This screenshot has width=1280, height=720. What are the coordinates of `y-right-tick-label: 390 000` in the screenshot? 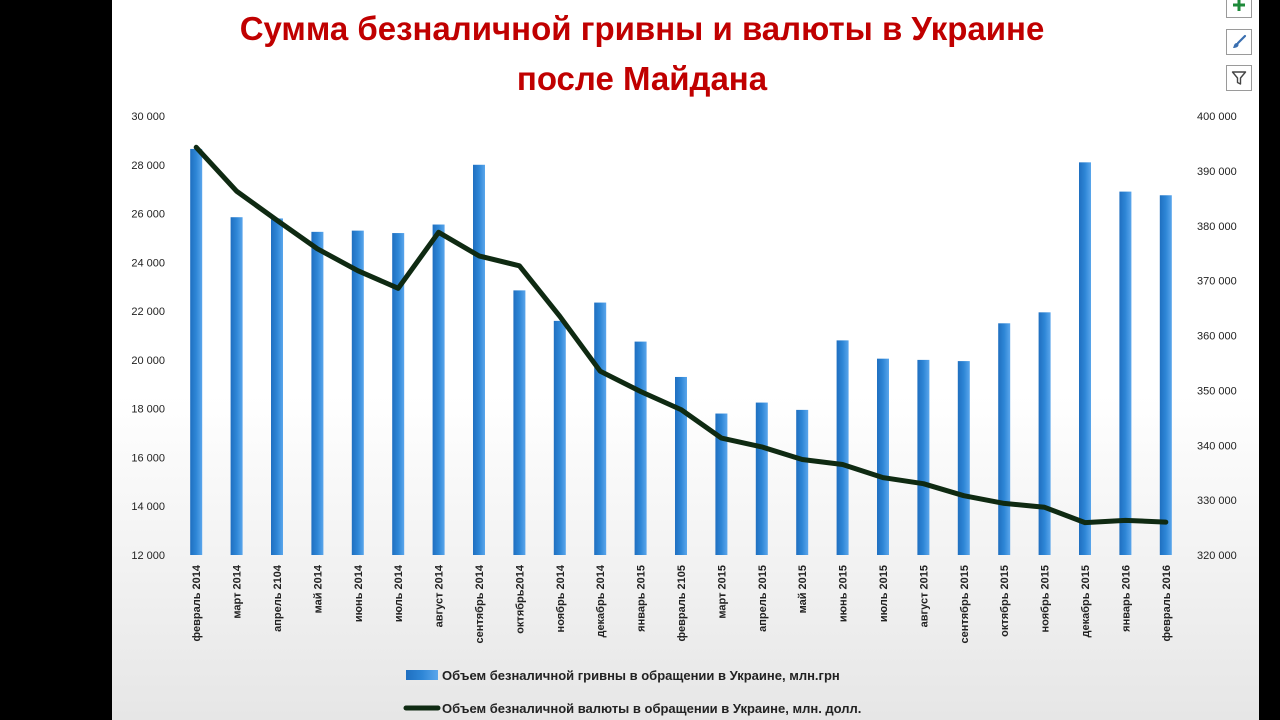 It's located at (1217, 172).